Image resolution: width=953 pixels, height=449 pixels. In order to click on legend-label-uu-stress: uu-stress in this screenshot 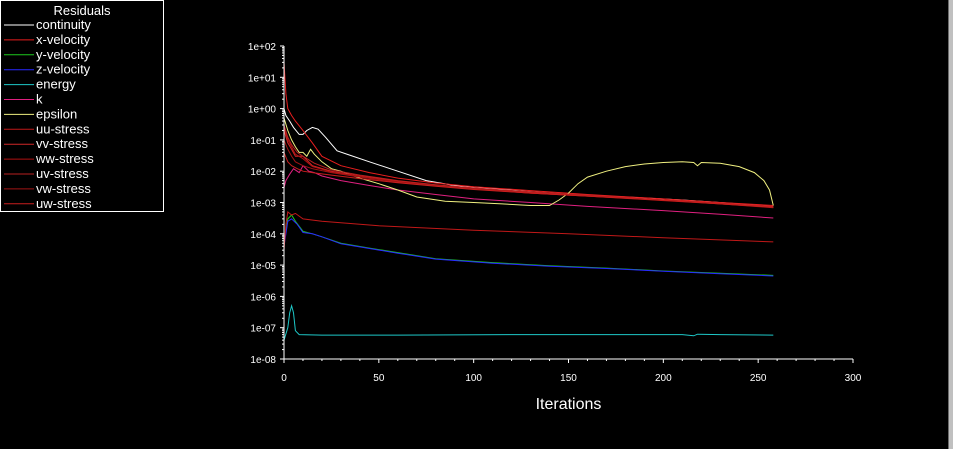, I will do `click(63, 128)`.